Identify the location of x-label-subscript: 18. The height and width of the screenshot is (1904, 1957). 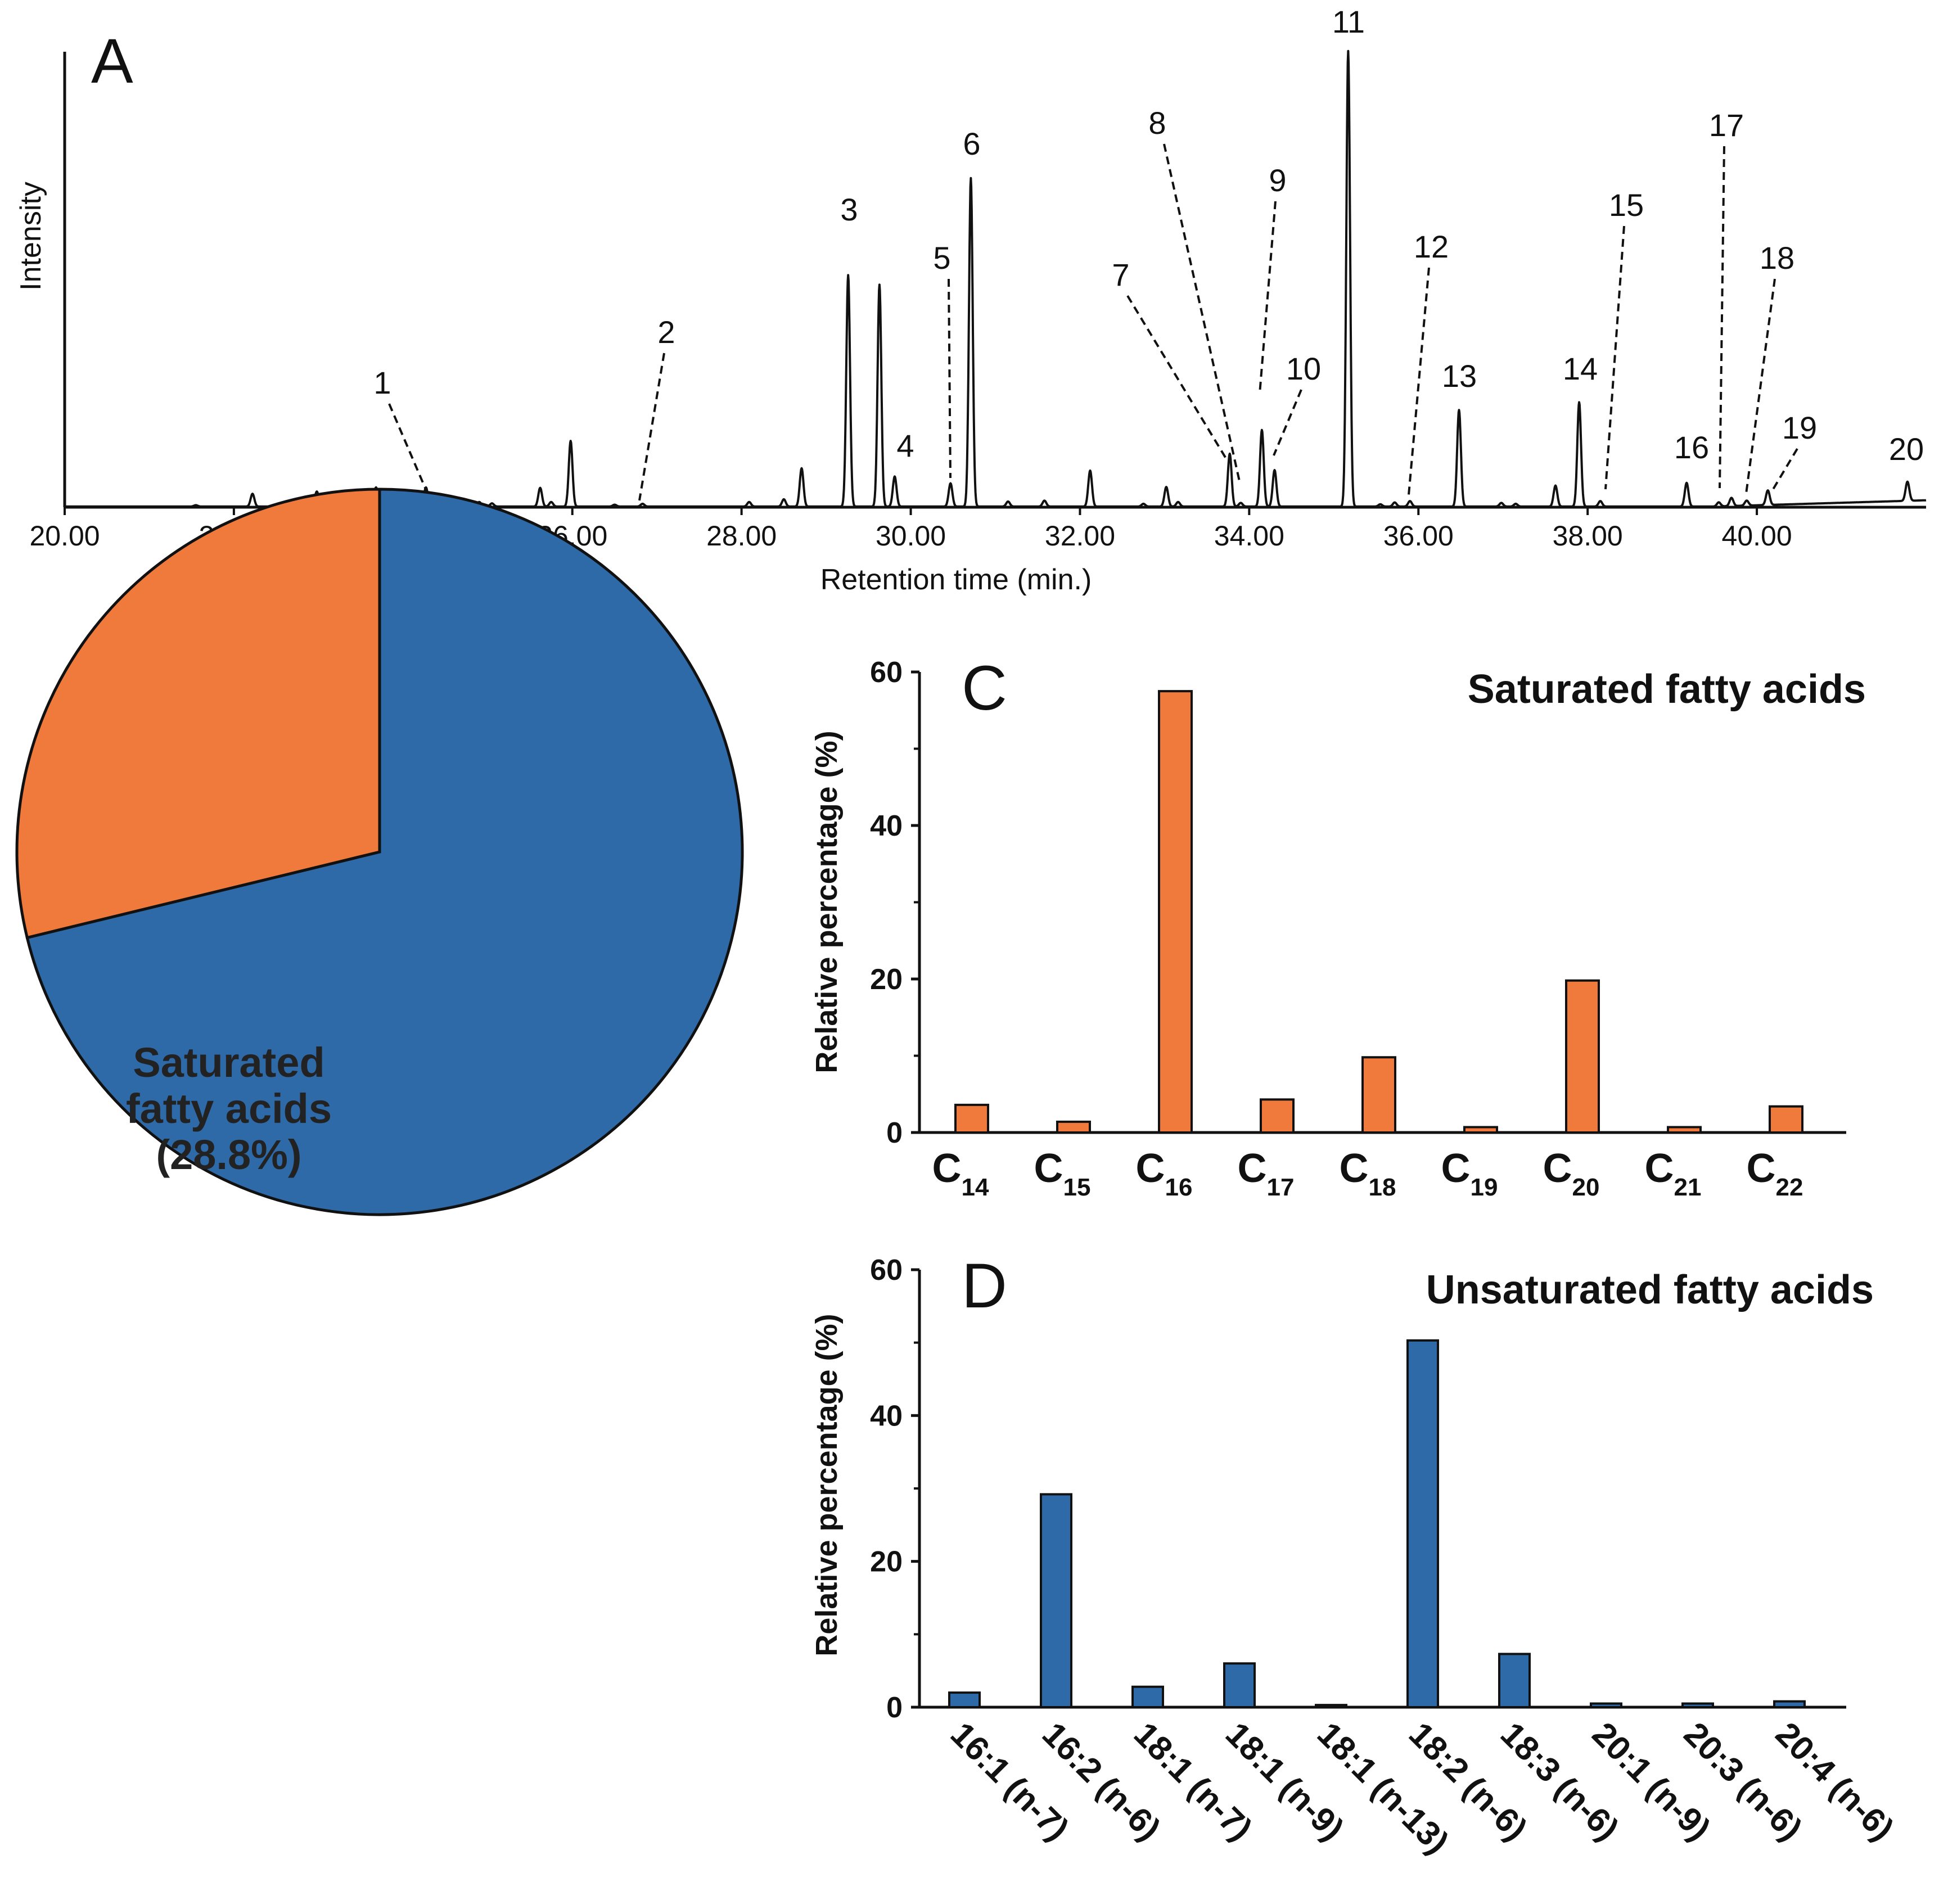
(1382, 1187).